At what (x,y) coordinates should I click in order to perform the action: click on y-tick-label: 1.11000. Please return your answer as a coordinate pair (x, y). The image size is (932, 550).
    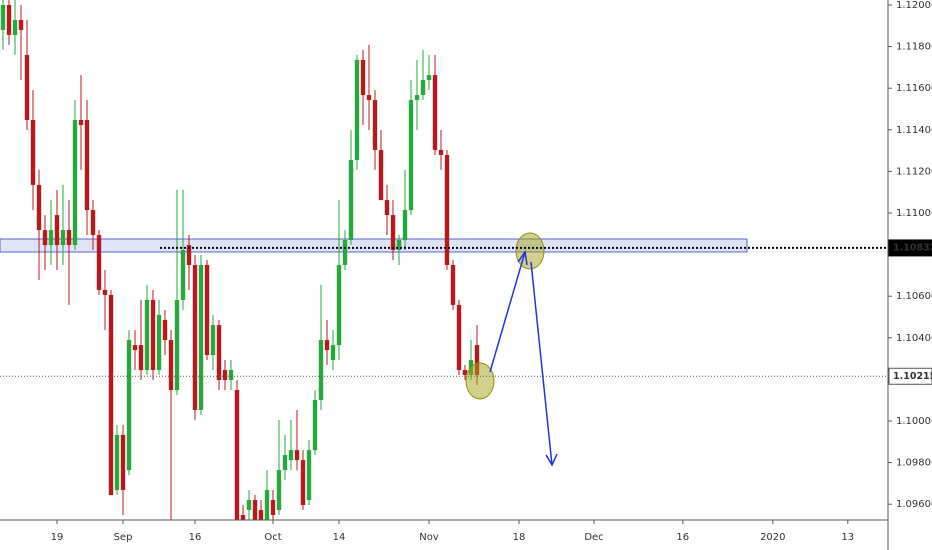
    Looking at the image, I should click on (914, 213).